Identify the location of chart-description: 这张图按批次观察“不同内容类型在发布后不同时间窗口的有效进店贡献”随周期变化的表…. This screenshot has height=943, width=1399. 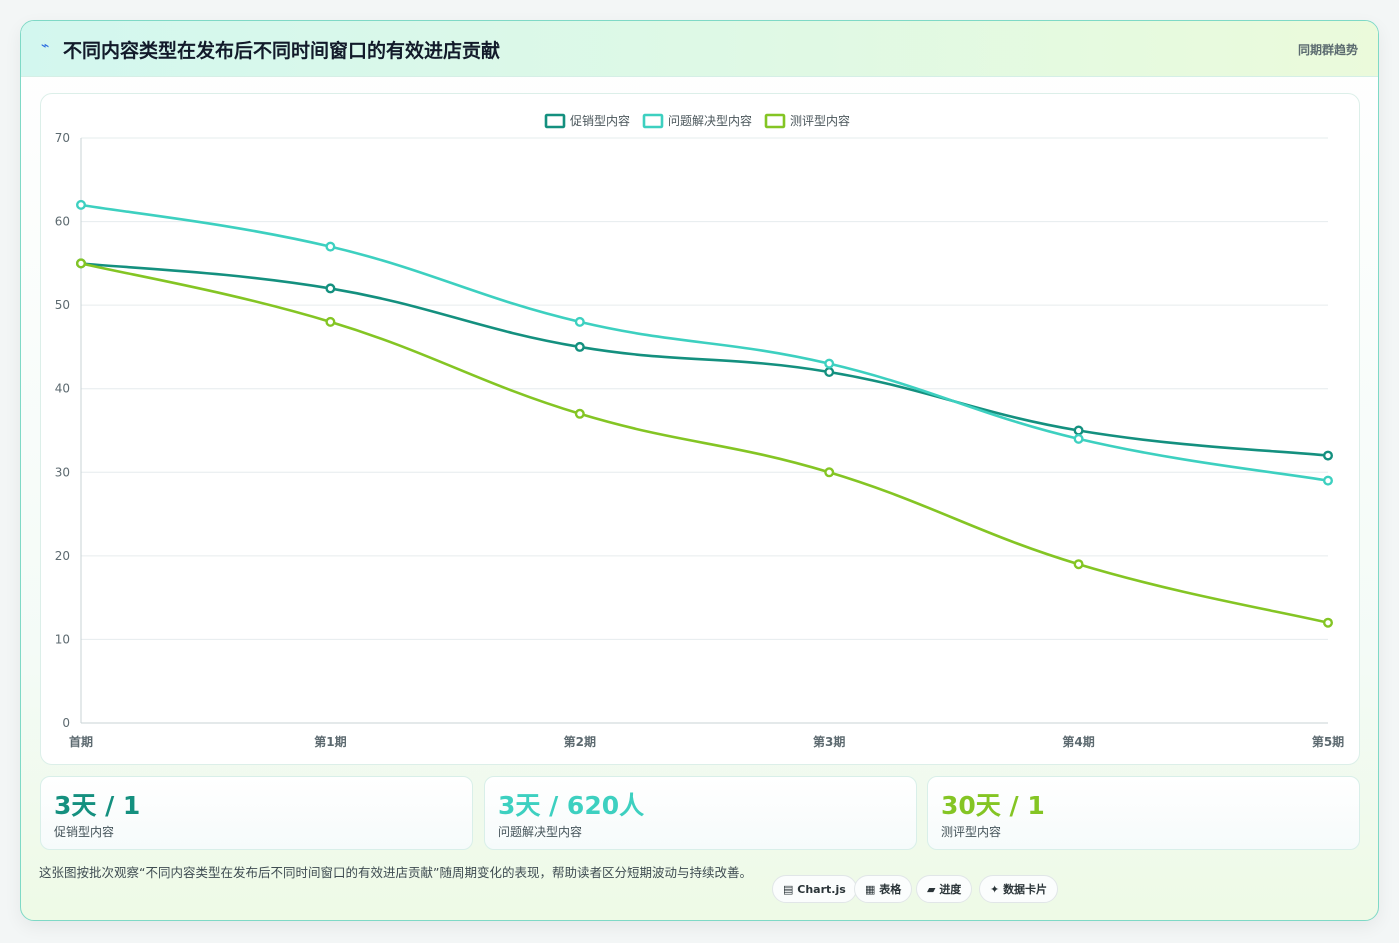
(395, 872).